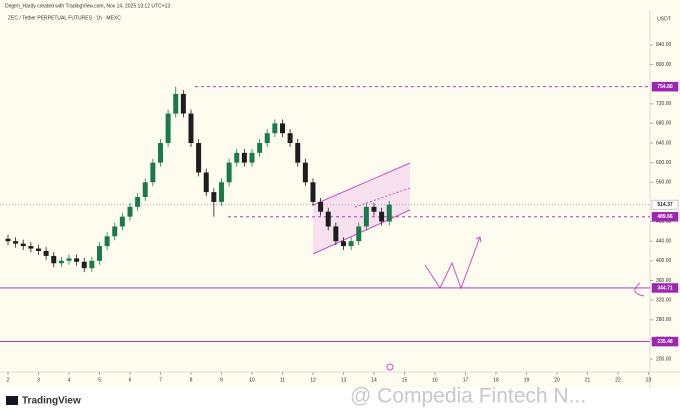  I want to click on y-tick-label: 600.00, so click(664, 163).